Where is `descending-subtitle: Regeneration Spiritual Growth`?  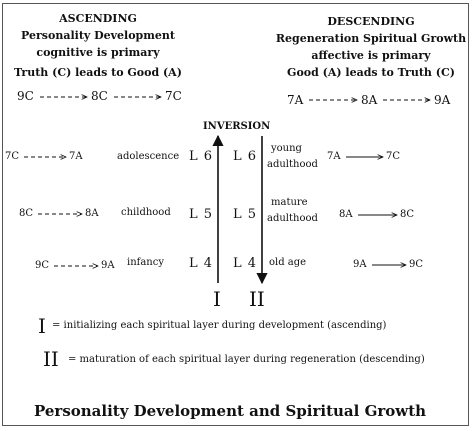
descending-subtitle: Regeneration Spiritual Growth is located at coordinates (371, 38).